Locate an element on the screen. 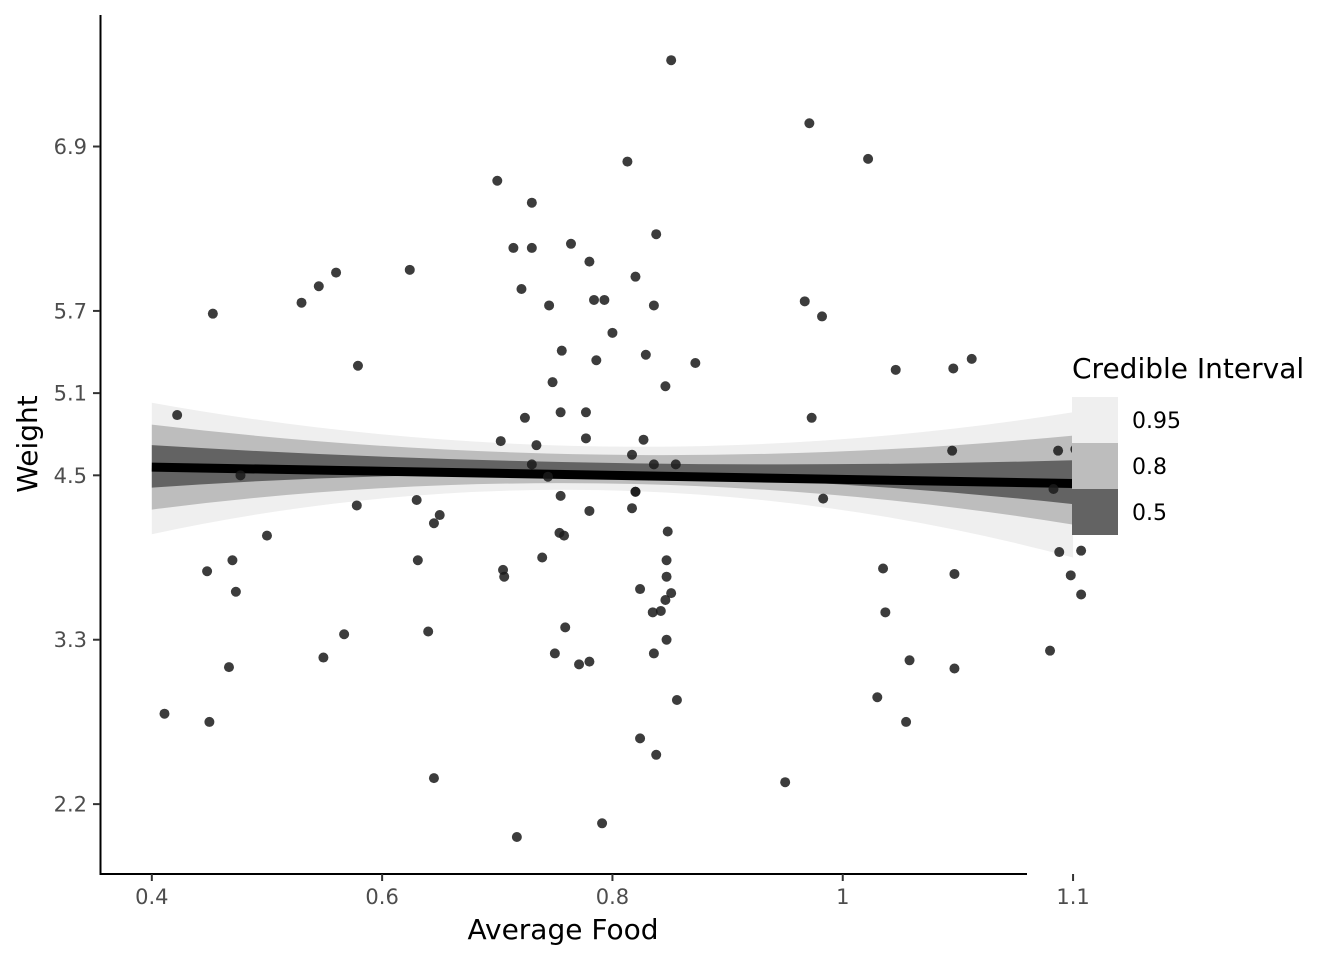 The height and width of the screenshot is (960, 1344). legend-label: 0.5 is located at coordinates (1149, 513).